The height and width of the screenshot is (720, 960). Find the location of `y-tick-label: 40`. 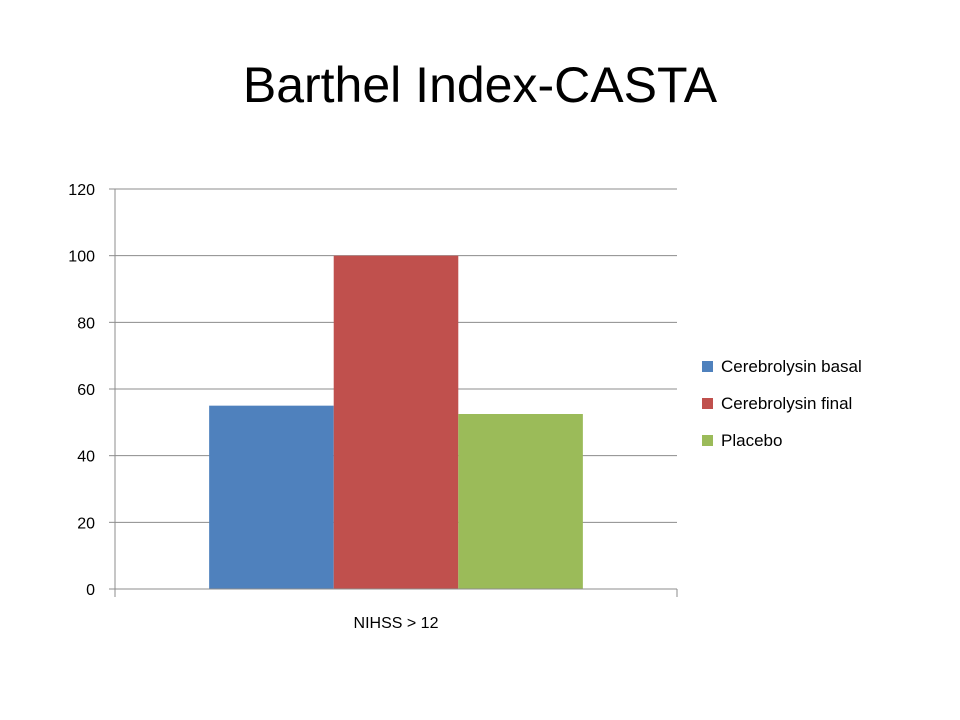

y-tick-label: 40 is located at coordinates (86, 457).